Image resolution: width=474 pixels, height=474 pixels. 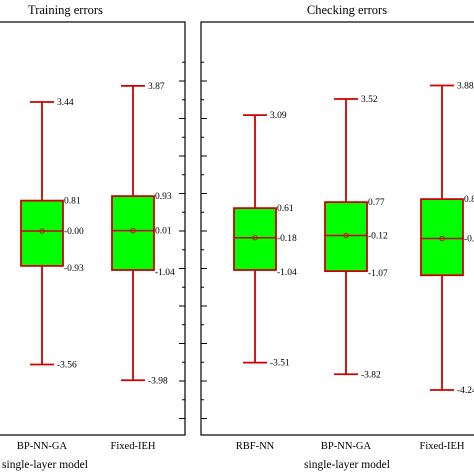 What do you see at coordinates (287, 239) in the screenshot?
I see `median-label: -0.18` at bounding box center [287, 239].